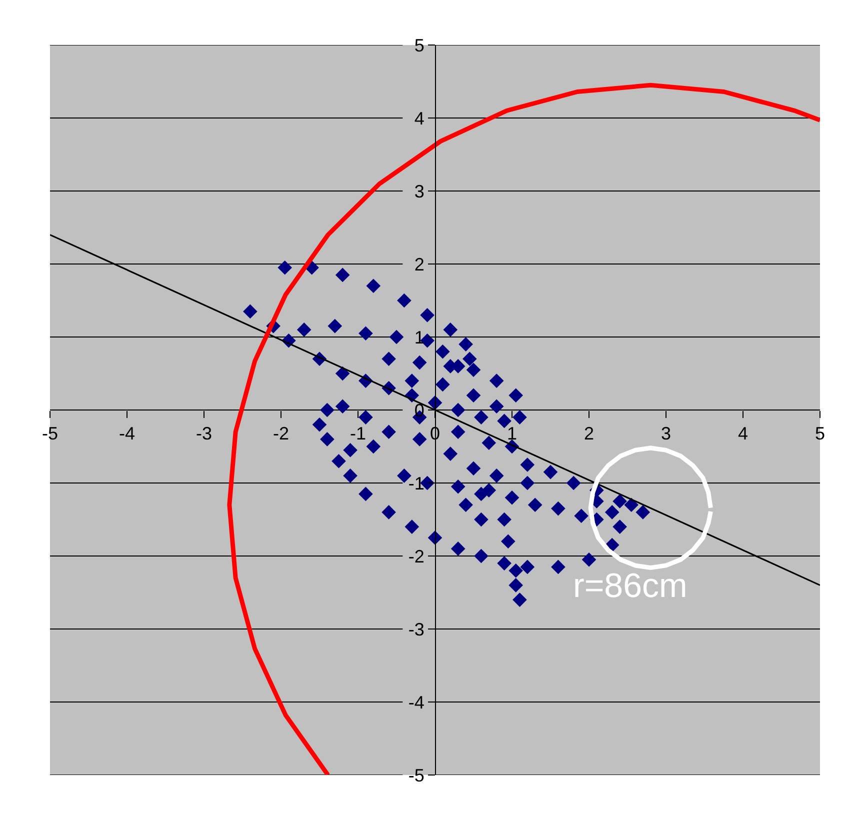 The width and height of the screenshot is (844, 814). What do you see at coordinates (650, 508) in the screenshot?
I see `line-series` at bounding box center [650, 508].